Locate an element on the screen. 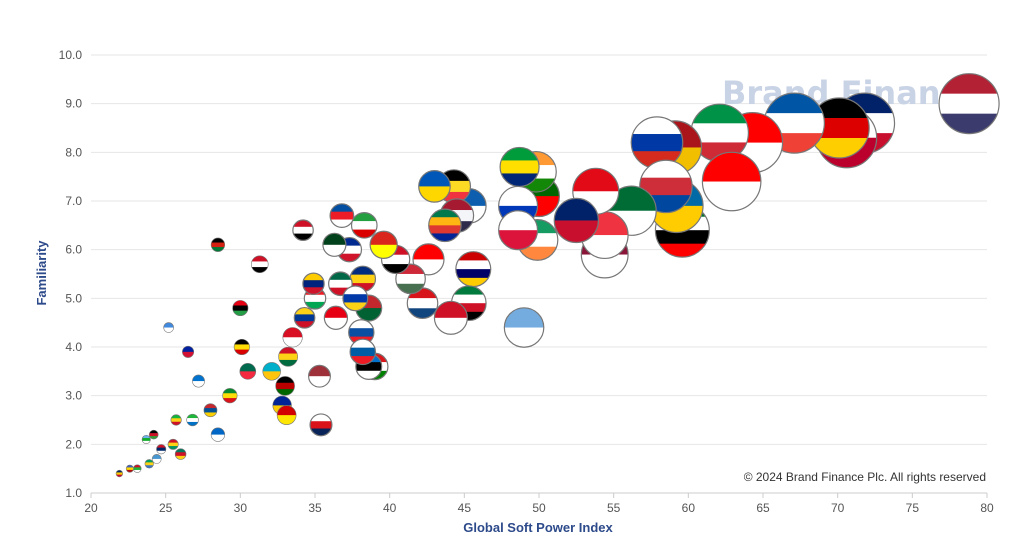  point-guatemala-flag is located at coordinates (156, 459).